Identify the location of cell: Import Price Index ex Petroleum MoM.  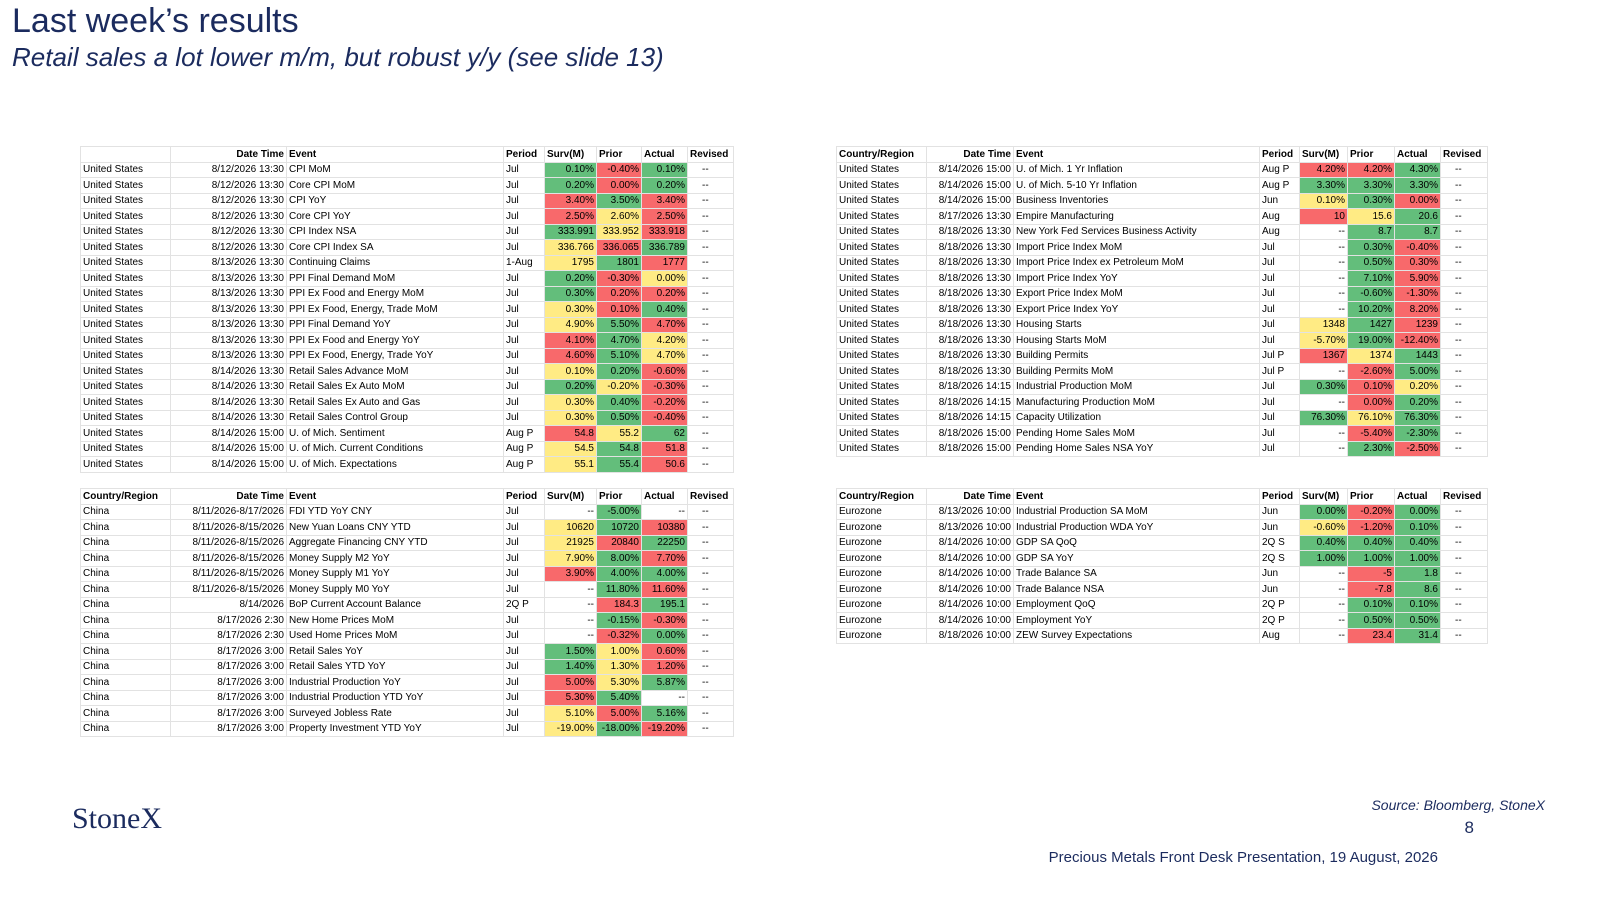
(1136, 262).